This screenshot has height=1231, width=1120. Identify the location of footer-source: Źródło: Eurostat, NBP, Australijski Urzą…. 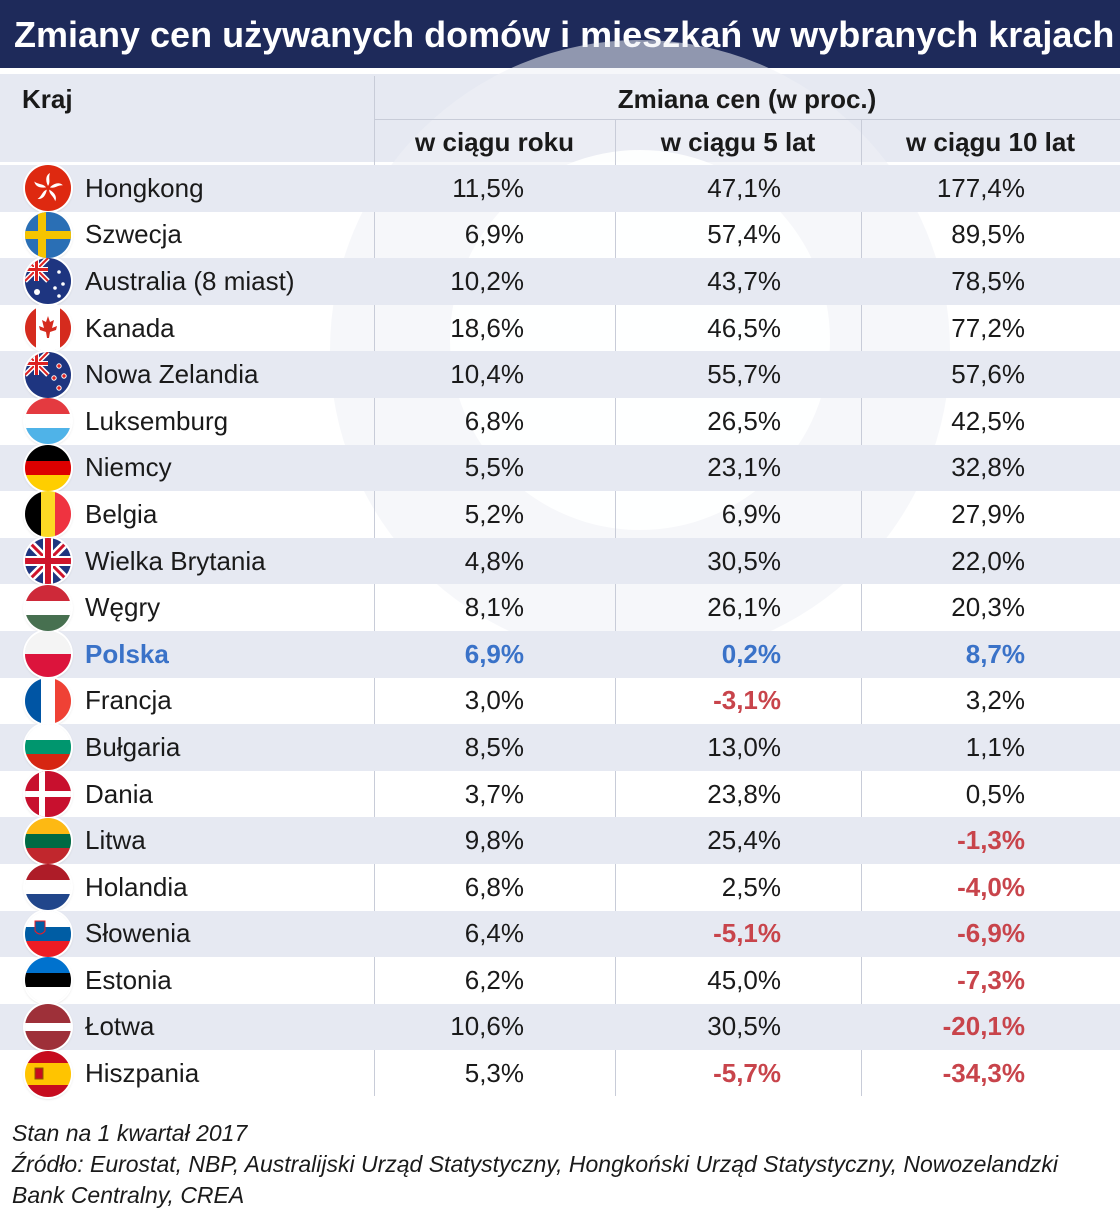
(535, 1179).